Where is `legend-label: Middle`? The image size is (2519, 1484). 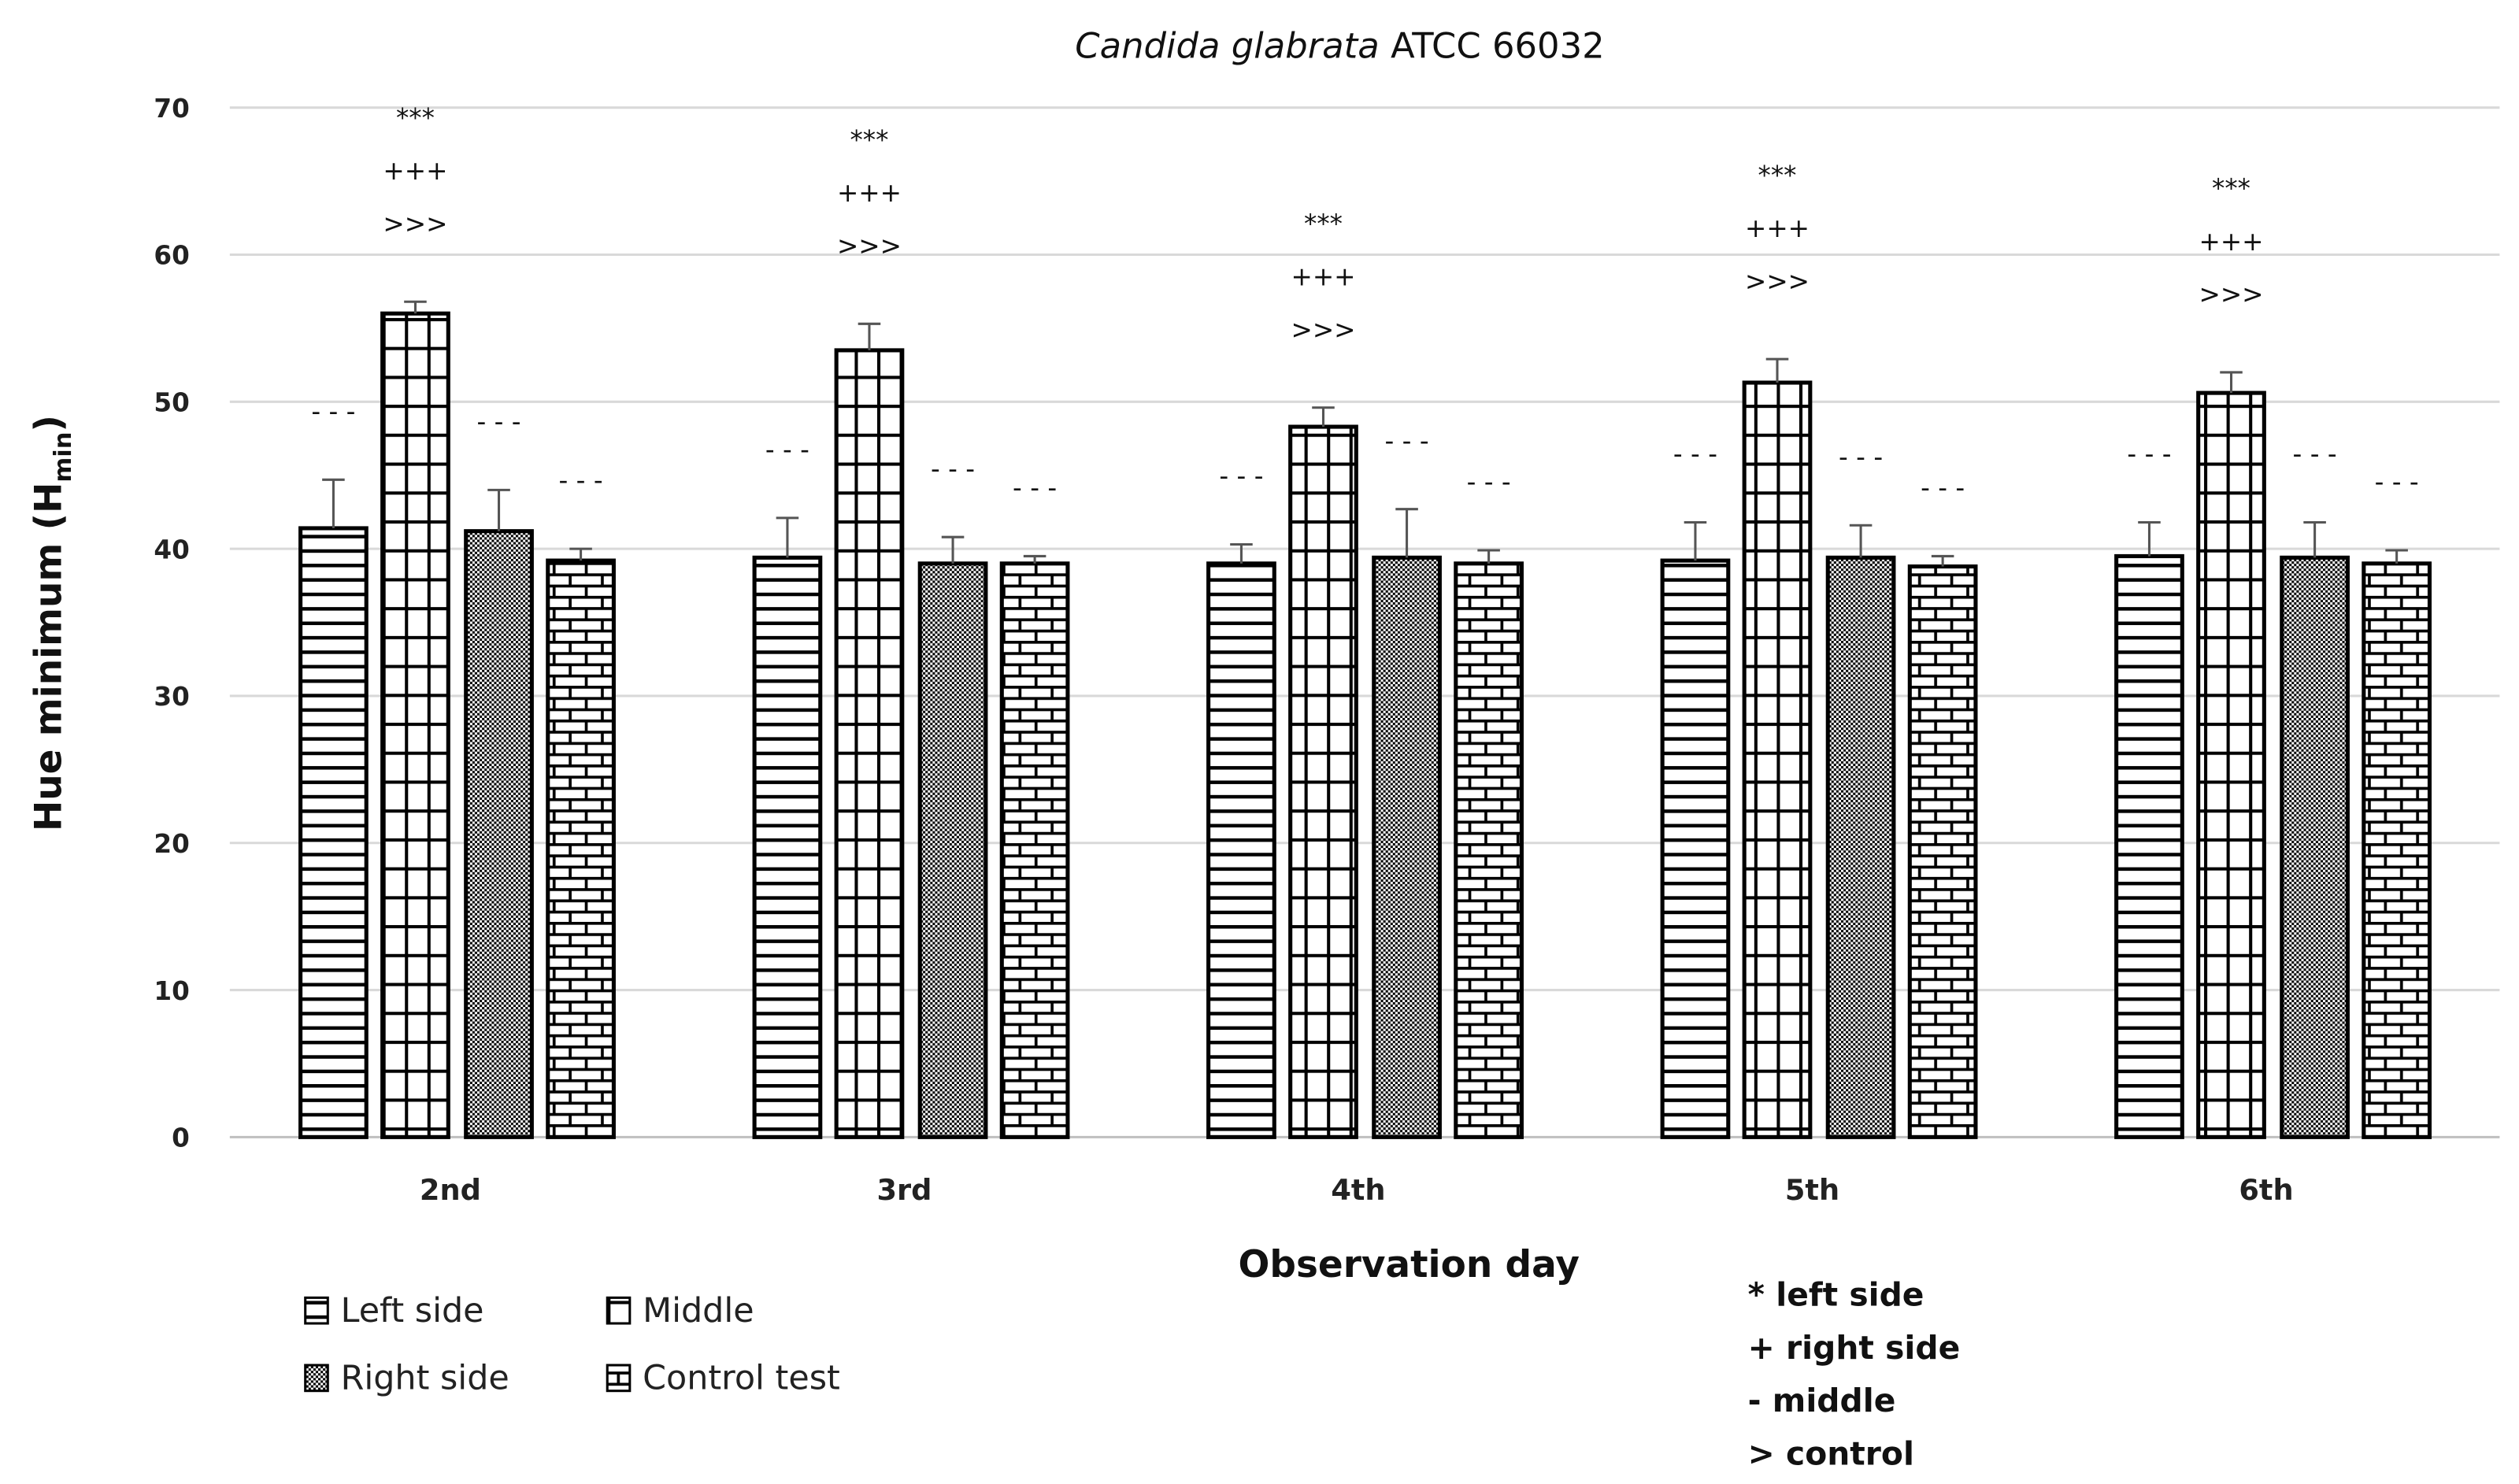
legend-label: Middle is located at coordinates (698, 1310).